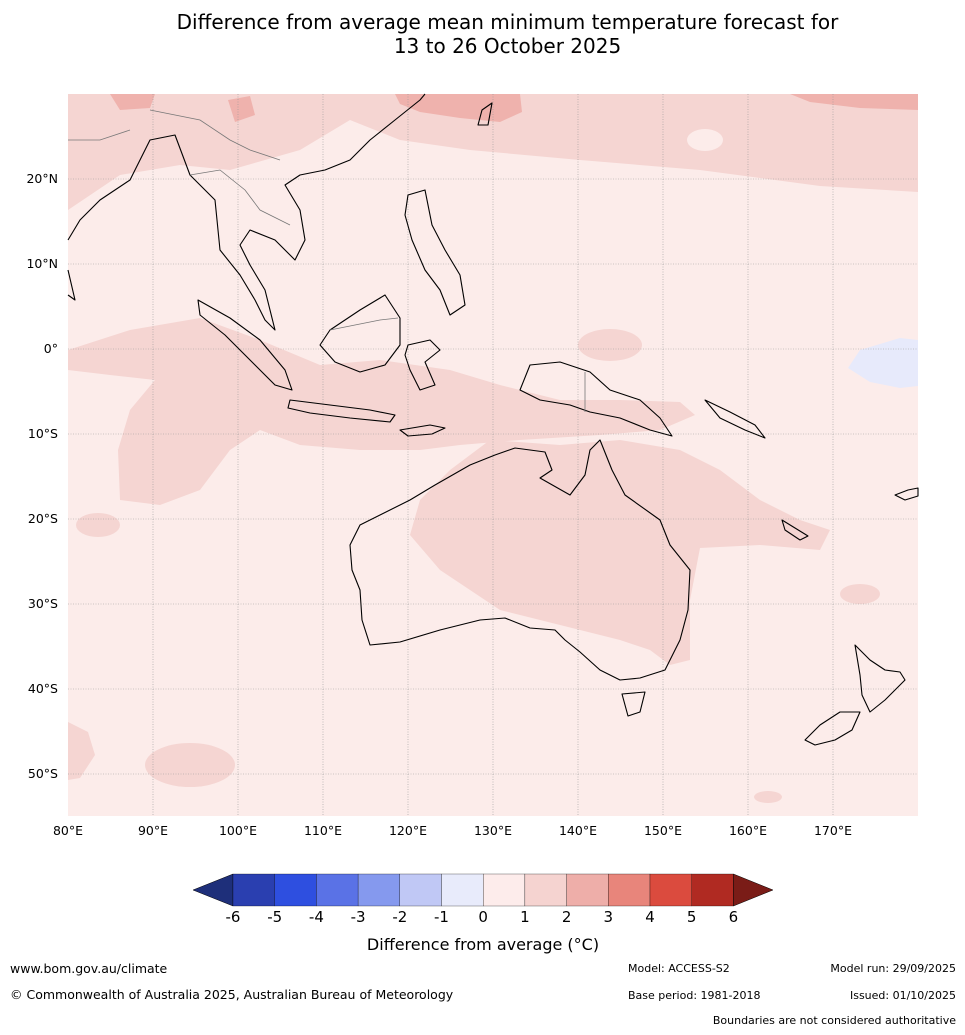  Describe the element at coordinates (68, 830) in the screenshot. I see `lon-label: 80°E` at that location.